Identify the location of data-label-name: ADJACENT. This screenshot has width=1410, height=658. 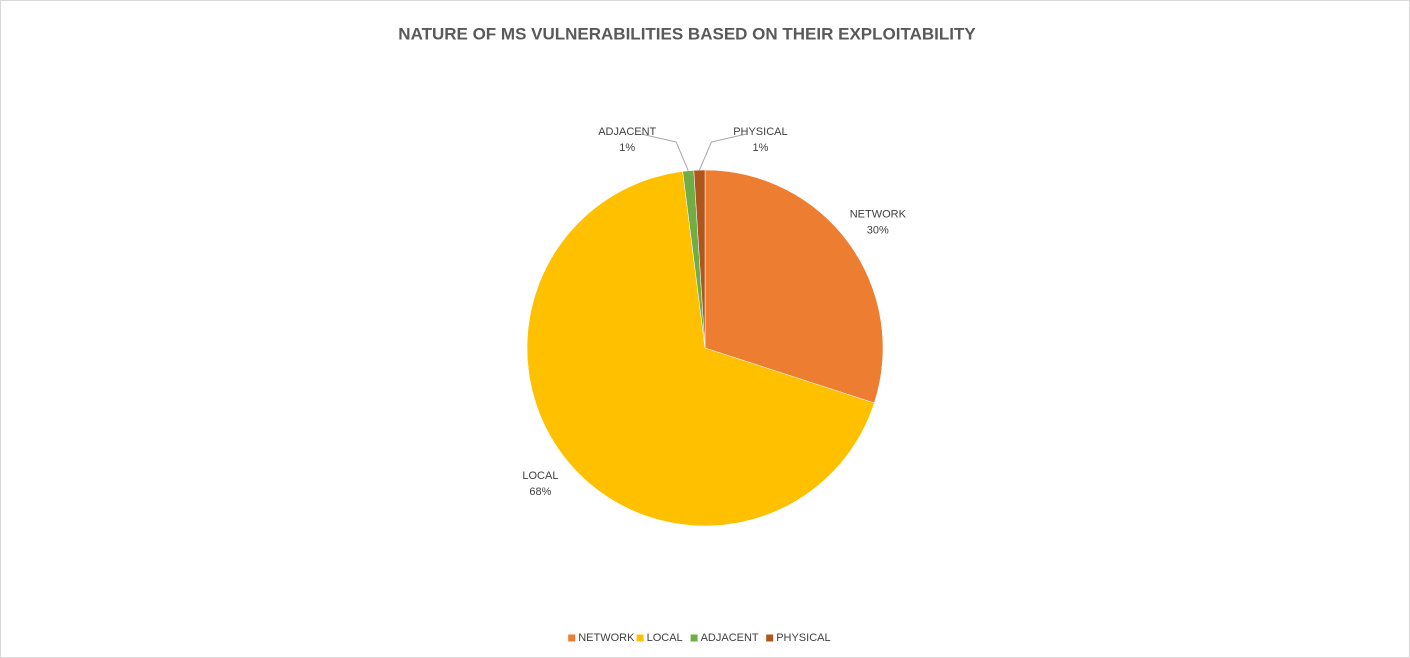
(627, 132).